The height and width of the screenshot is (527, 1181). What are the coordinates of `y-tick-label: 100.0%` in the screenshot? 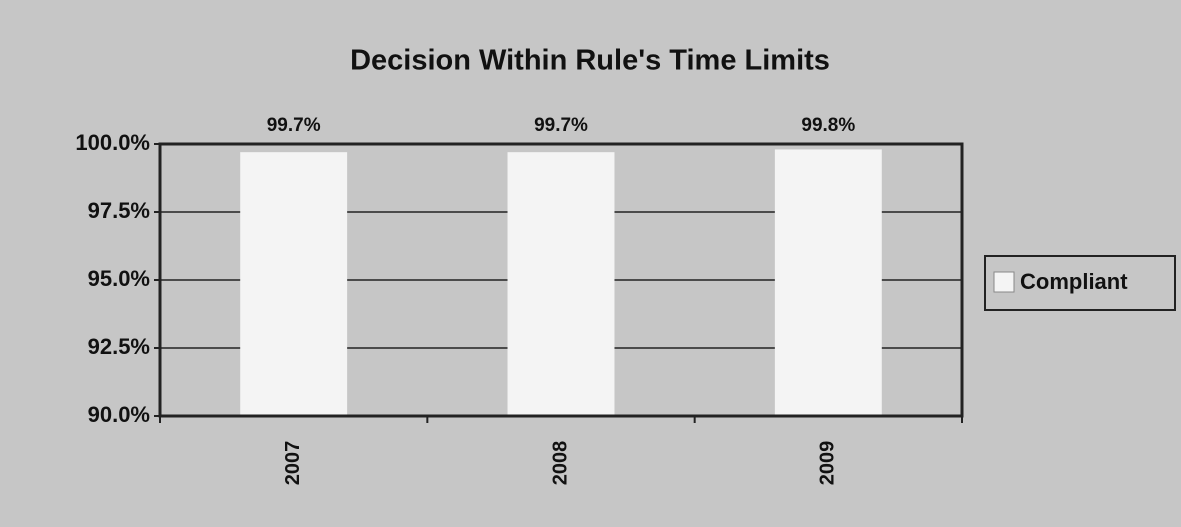 It's located at (112, 142).